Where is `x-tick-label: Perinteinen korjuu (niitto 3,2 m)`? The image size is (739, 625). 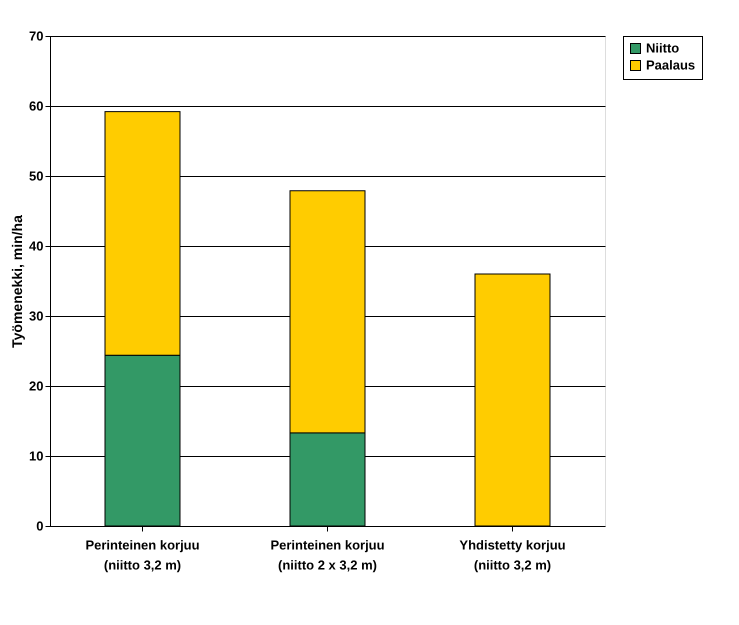
x-tick-label: Perinteinen korjuu (niitto 3,2 m) is located at coordinates (142, 555).